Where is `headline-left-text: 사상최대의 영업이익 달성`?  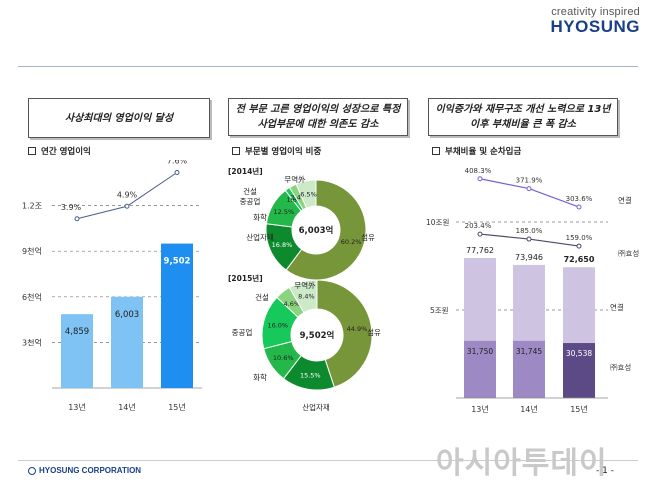
headline-left-text: 사상최대의 영업이익 달성 is located at coordinates (119, 118).